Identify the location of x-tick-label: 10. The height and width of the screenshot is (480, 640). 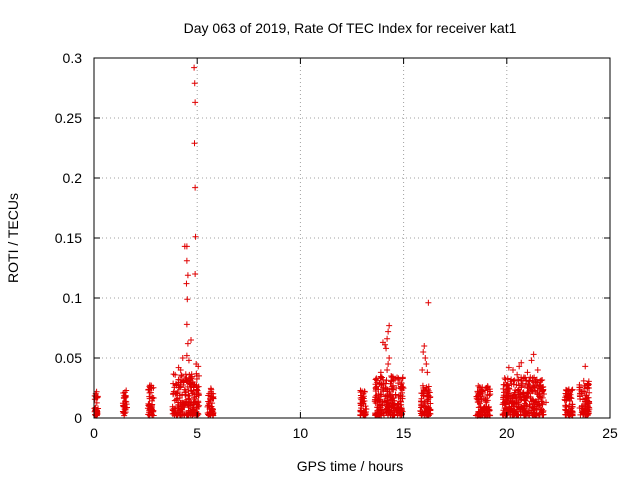
(301, 433).